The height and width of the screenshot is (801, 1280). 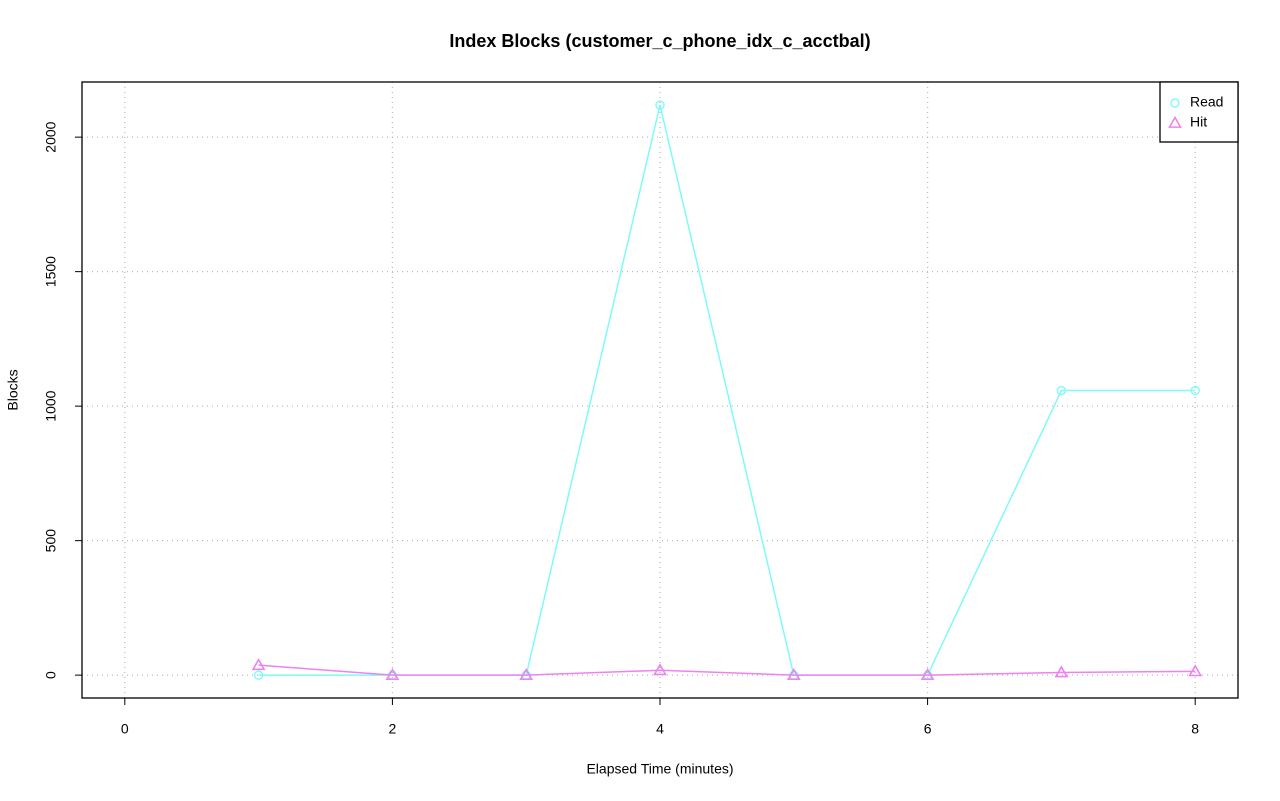 I want to click on x-tick-label: 8, so click(x=1195, y=729).